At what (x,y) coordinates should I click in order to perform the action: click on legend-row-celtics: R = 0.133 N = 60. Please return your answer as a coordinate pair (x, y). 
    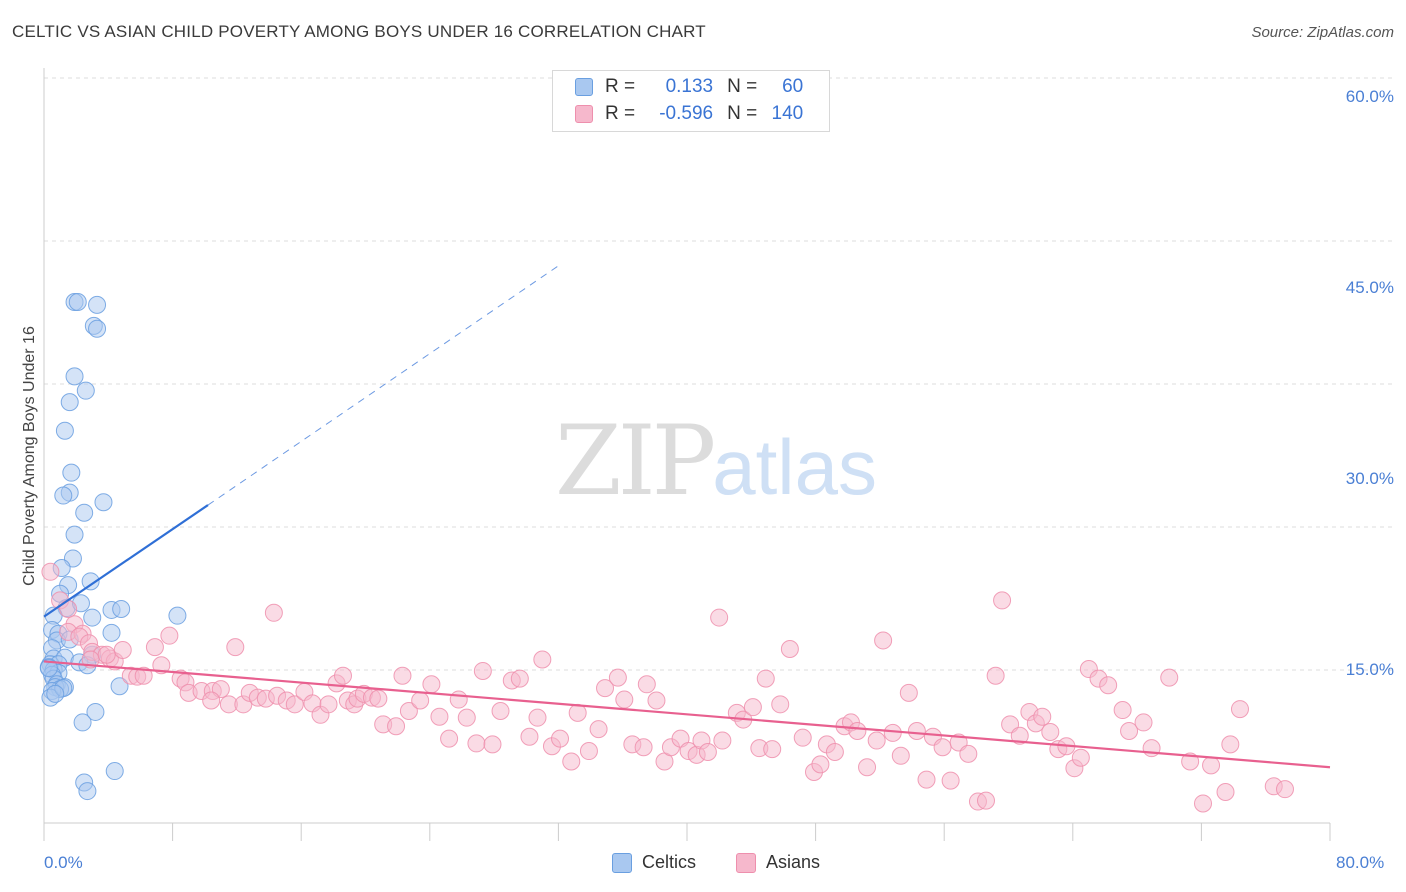
    Looking at the image, I should click on (689, 87).